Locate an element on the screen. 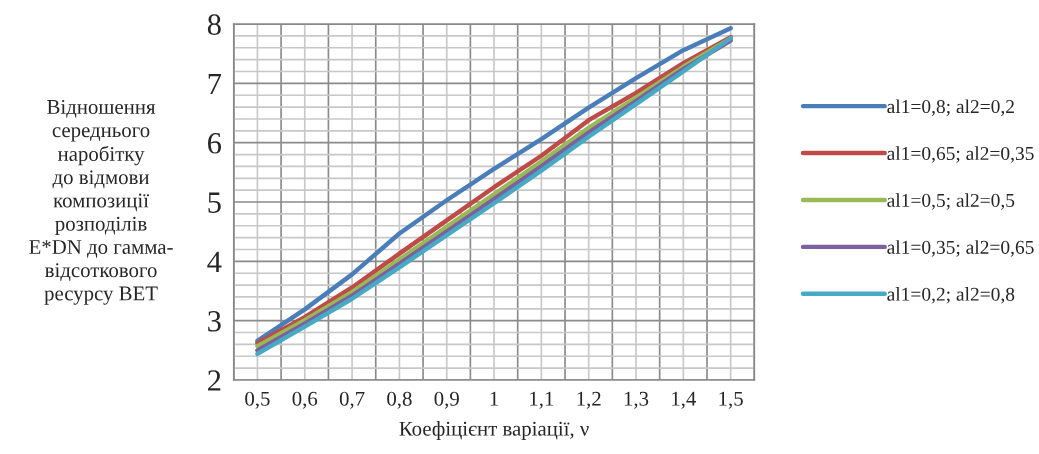 This screenshot has width=1039, height=454. text: Відношення середнього наробітку до відмови композиції розподілів E*DN до гамма- відсоткового ресурсу ВЕТ is located at coordinates (101, 202).